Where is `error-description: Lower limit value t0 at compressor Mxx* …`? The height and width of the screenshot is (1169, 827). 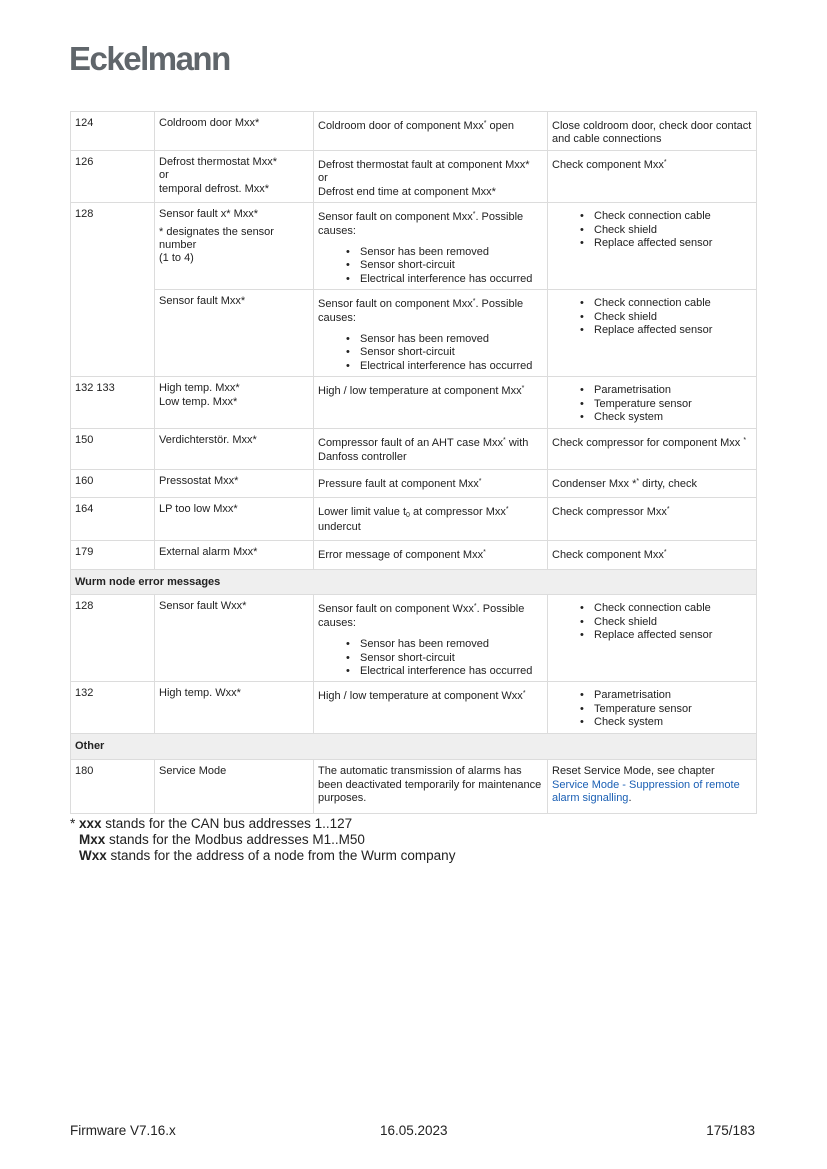
error-description: Lower limit value t0 at compressor Mxx* … is located at coordinates (430, 519).